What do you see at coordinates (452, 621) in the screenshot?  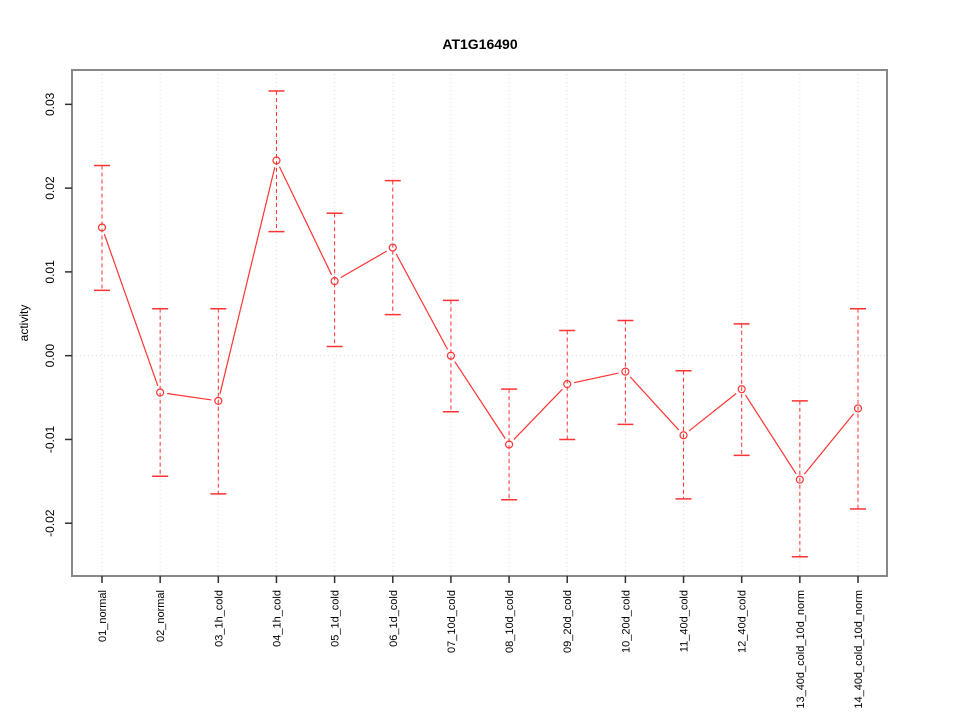 I see `x-tick-label: 07_10d_cold` at bounding box center [452, 621].